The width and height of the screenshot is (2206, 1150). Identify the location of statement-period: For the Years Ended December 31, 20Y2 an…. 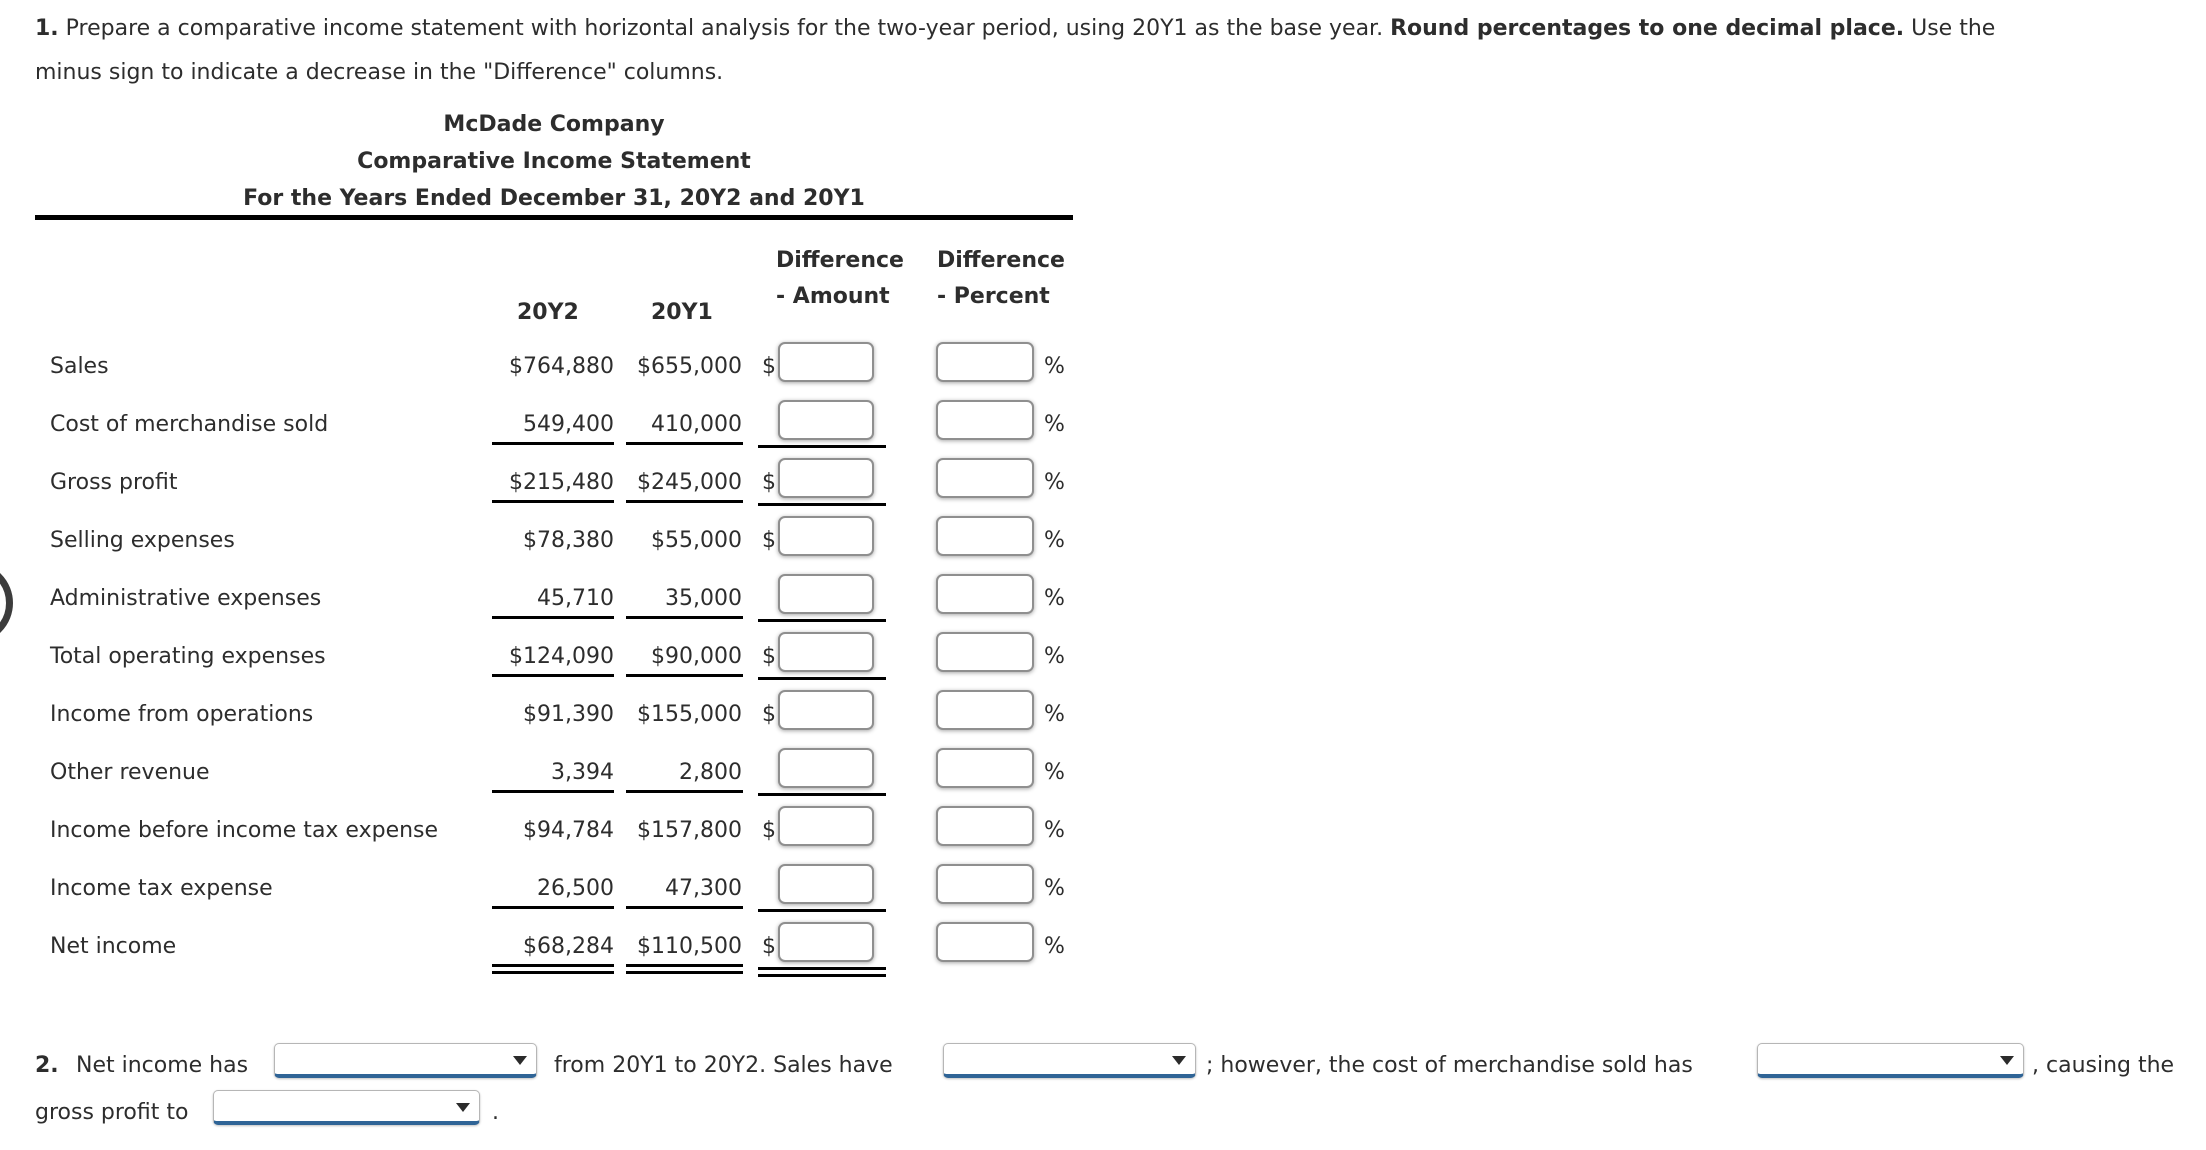
(554, 198).